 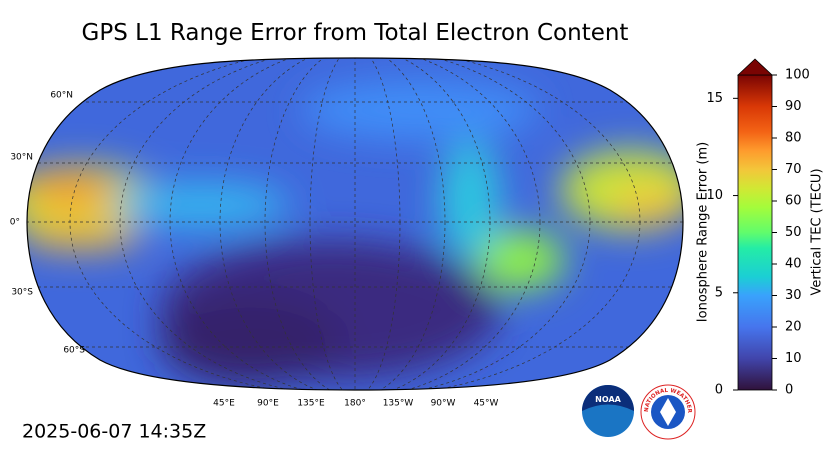 What do you see at coordinates (719, 292) in the screenshot?
I see `left-tick-label: 5` at bounding box center [719, 292].